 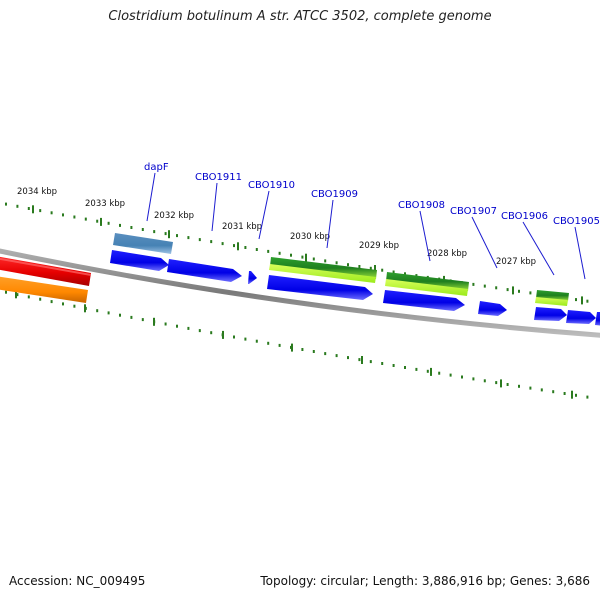 I want to click on leader-line-CBO1905, so click(x=580, y=253).